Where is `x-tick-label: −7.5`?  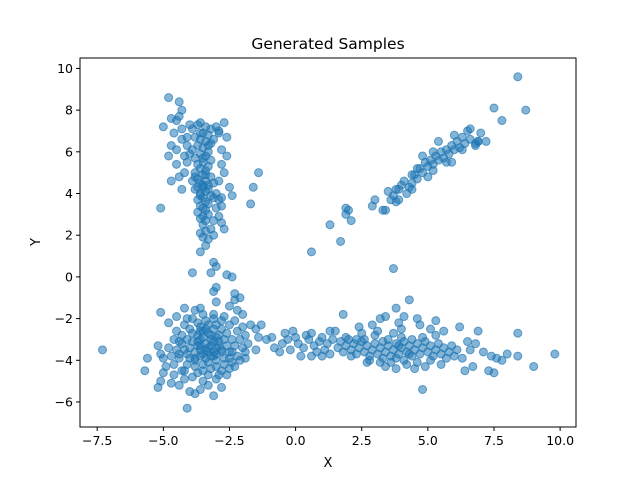
x-tick-label: −7.5 is located at coordinates (97, 440).